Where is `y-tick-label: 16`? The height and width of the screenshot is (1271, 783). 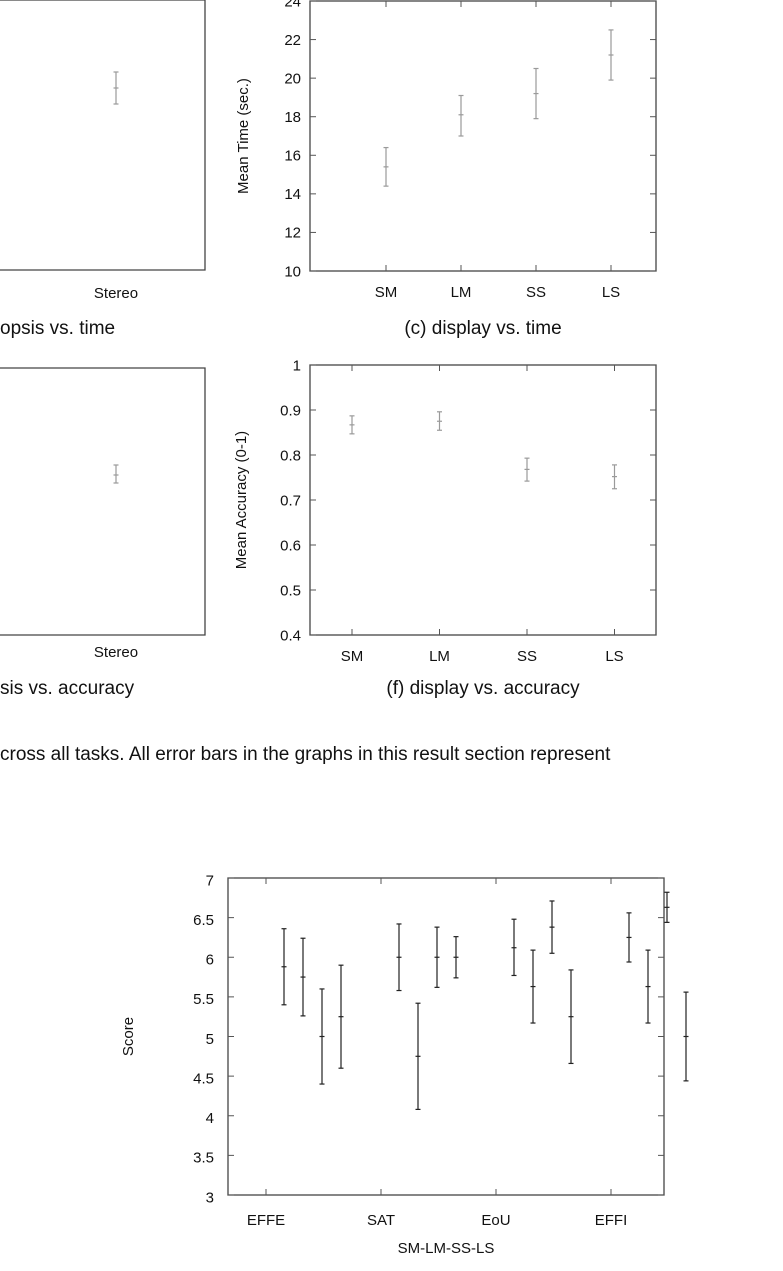 y-tick-label: 16 is located at coordinates (292, 156).